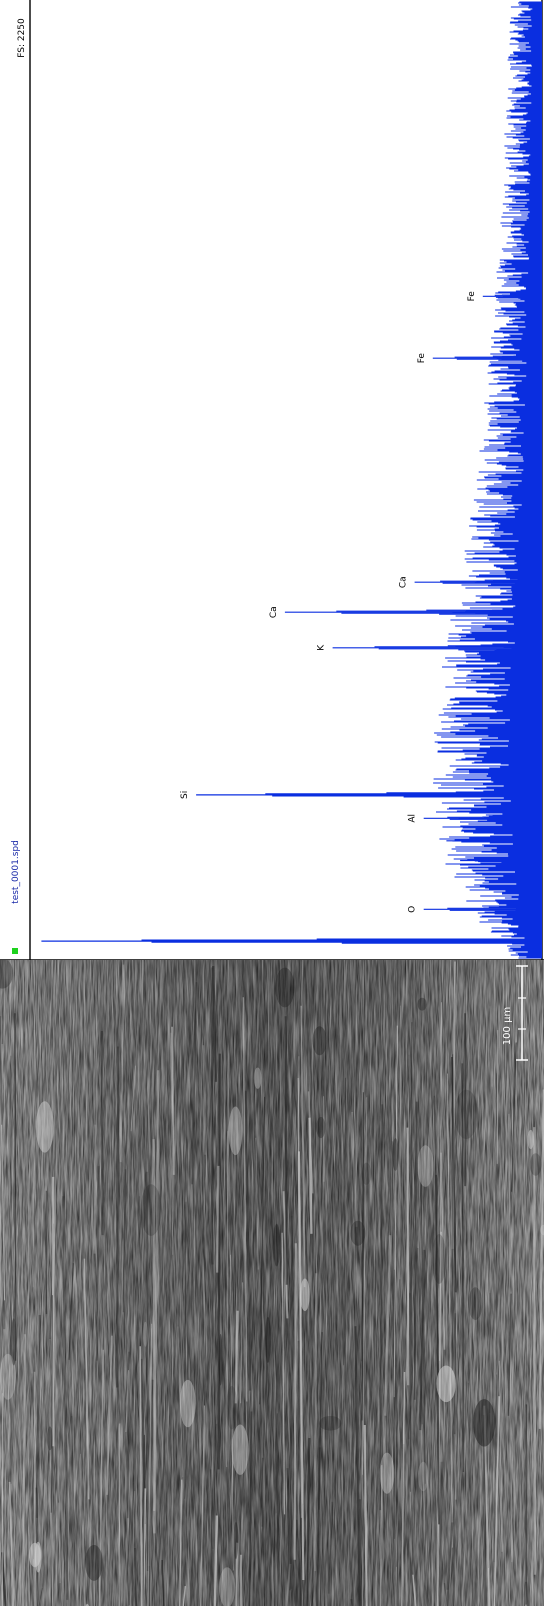 This screenshot has width=544, height=1606. What do you see at coordinates (15, 951) in the screenshot?
I see `status-indicator` at bounding box center [15, 951].